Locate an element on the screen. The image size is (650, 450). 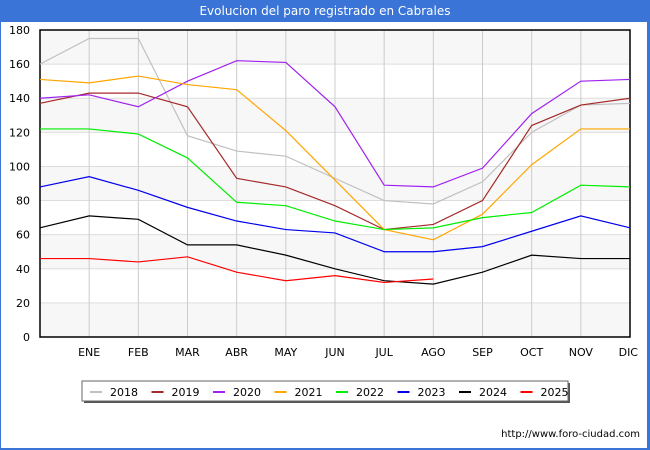
legend-label-2019: 2019 is located at coordinates (186, 392).